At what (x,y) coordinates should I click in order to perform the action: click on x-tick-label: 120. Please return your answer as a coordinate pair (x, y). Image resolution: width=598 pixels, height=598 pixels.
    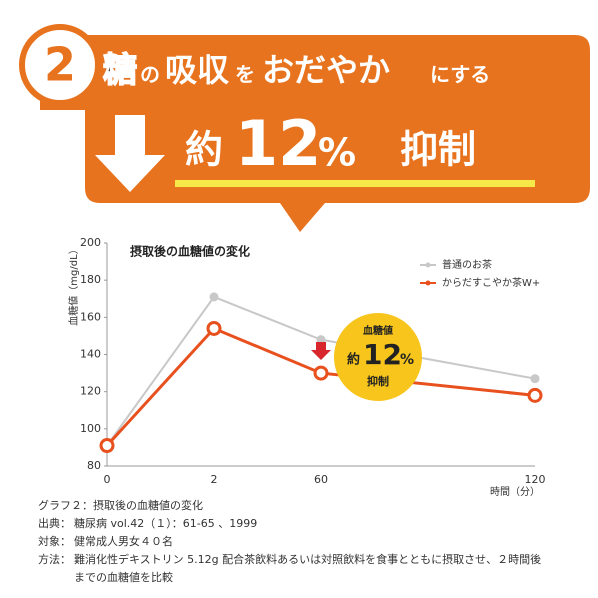
    Looking at the image, I should click on (535, 479).